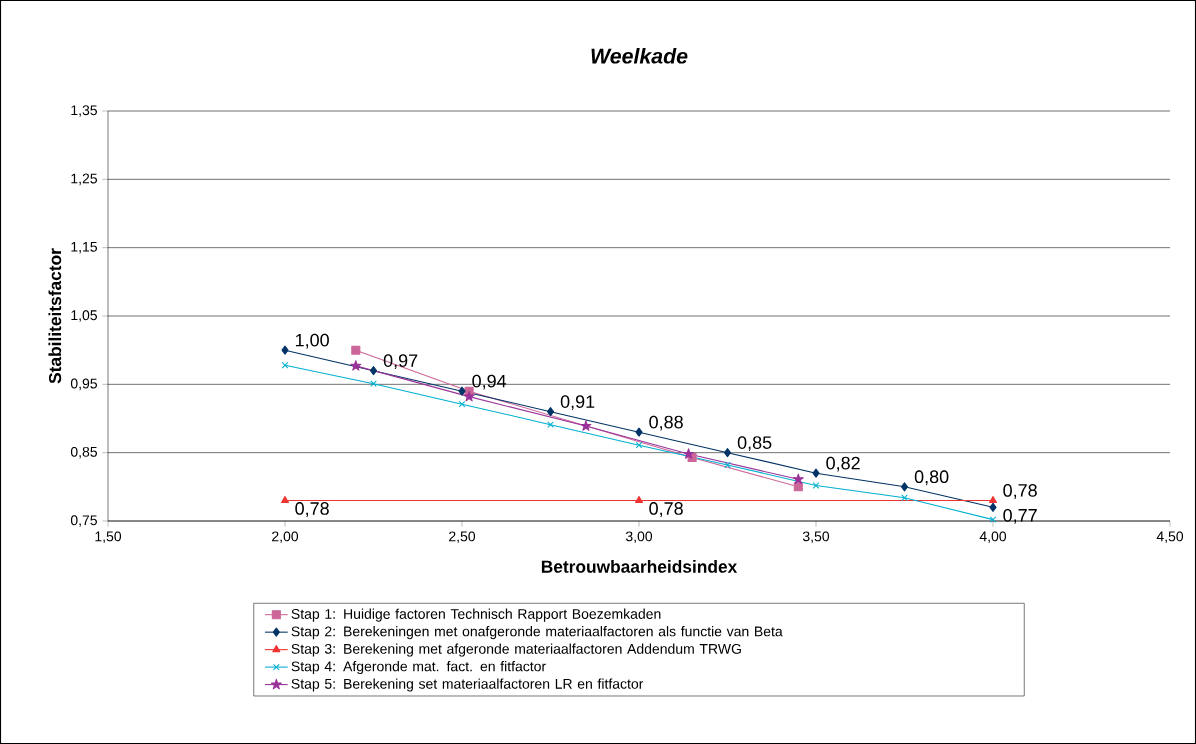 The height and width of the screenshot is (744, 1196). Describe the element at coordinates (312, 341) in the screenshot. I see `data-label: 1,00` at that location.